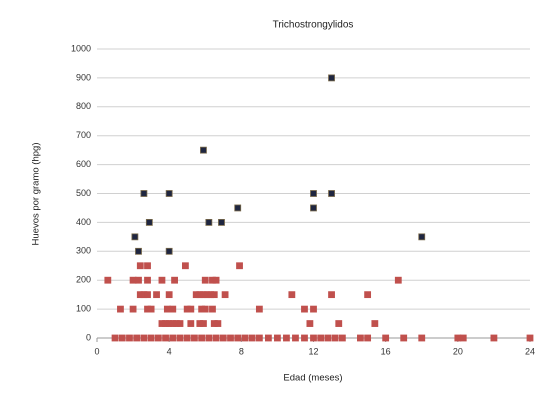  What do you see at coordinates (36, 194) in the screenshot?
I see `y-axis-title: Huevos por gramo (hpg)` at bounding box center [36, 194].